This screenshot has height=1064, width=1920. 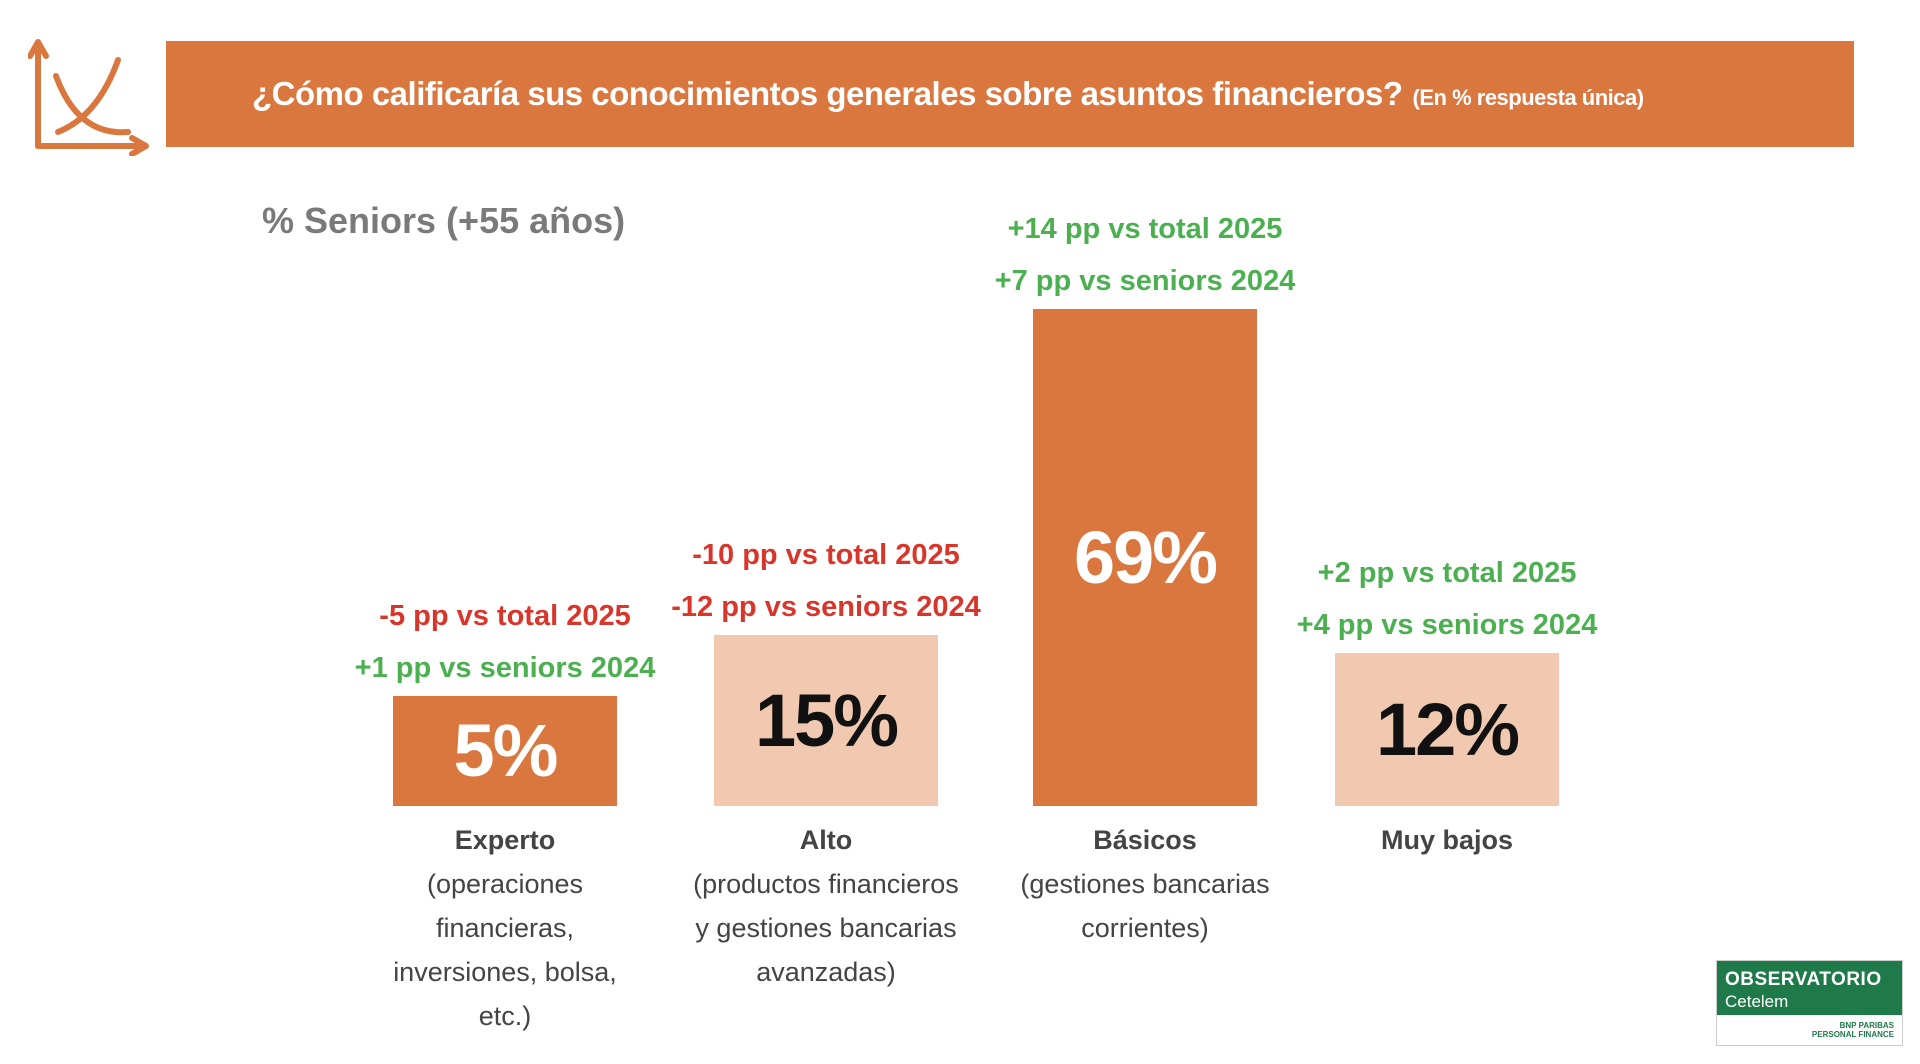 What do you see at coordinates (1803, 979) in the screenshot?
I see `logo-name: OBSERVATORIO` at bounding box center [1803, 979].